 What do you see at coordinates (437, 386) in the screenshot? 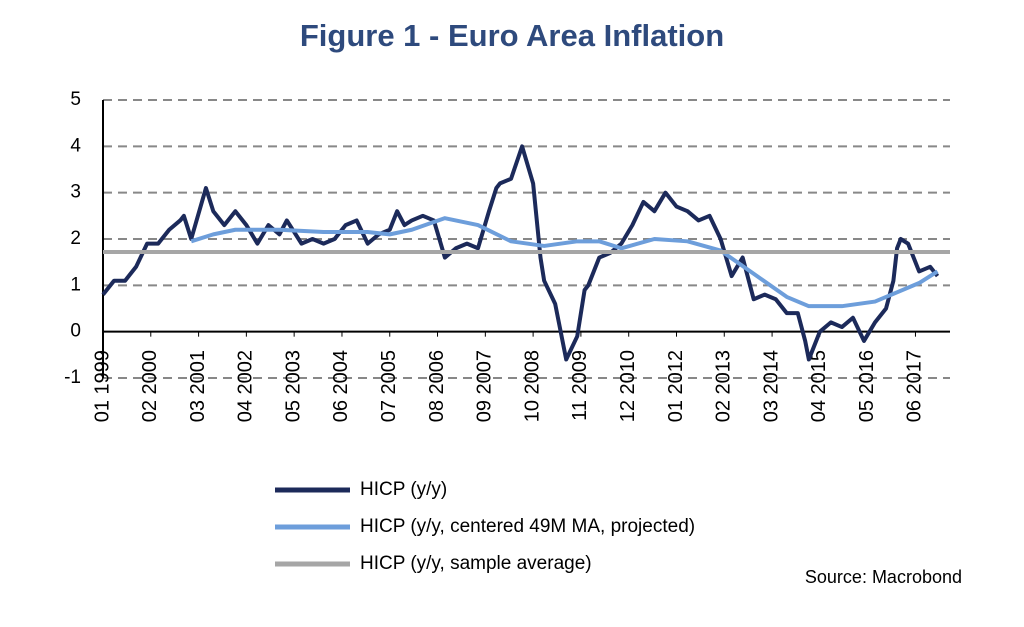
I see `x-tick-label: 08 2006` at bounding box center [437, 386].